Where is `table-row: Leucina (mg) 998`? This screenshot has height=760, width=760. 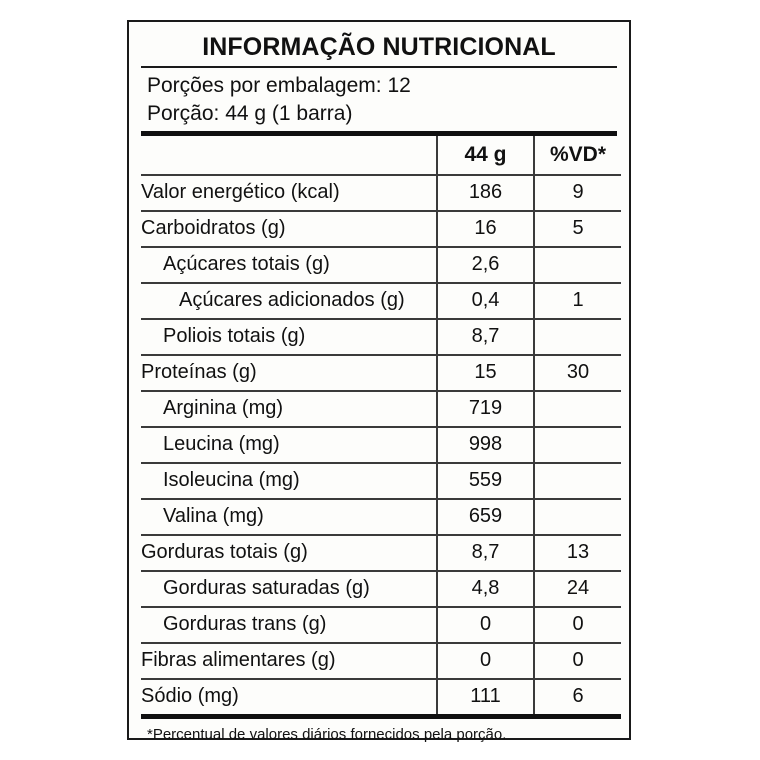 table-row: Leucina (mg) 998 is located at coordinates (381, 445).